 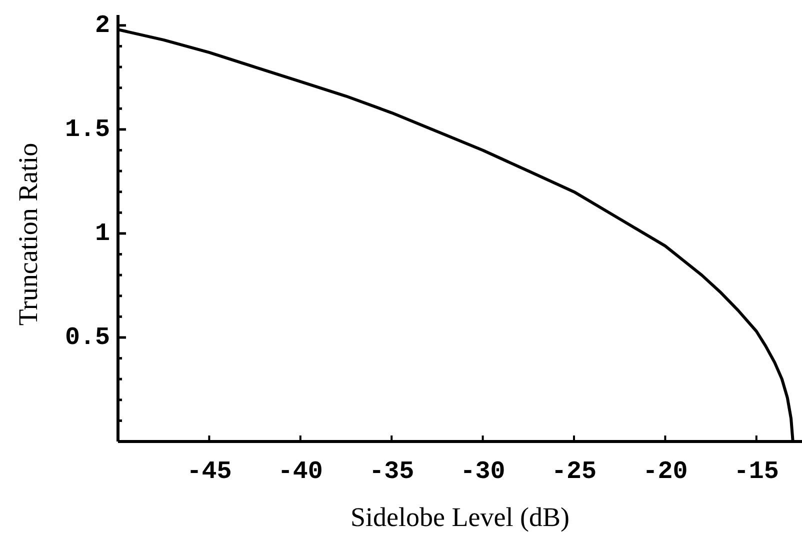 I want to click on x-tick-label: -40, so click(x=300, y=471).